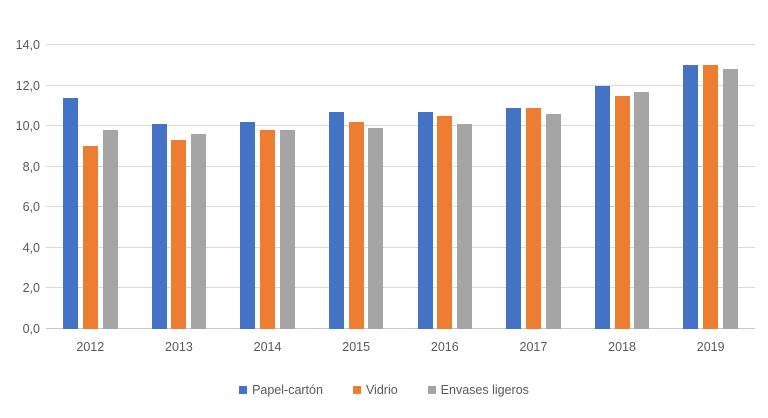 The width and height of the screenshot is (768, 418). Describe the element at coordinates (31, 288) in the screenshot. I see `y-tick-label: 2,0` at that location.